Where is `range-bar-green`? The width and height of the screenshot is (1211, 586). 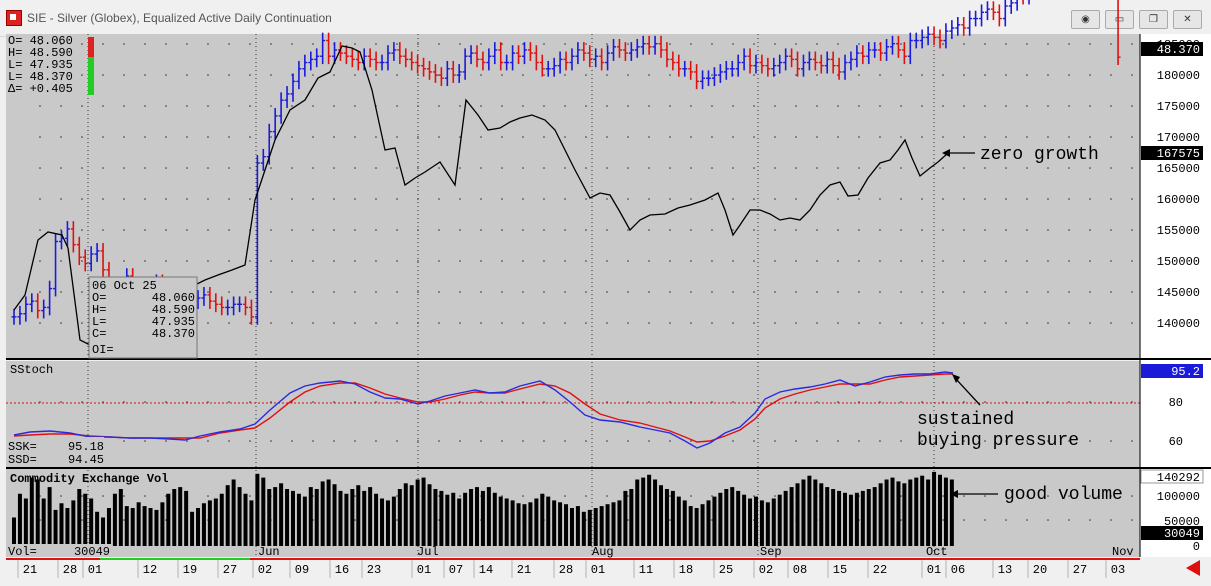 range-bar-green is located at coordinates (91, 76).